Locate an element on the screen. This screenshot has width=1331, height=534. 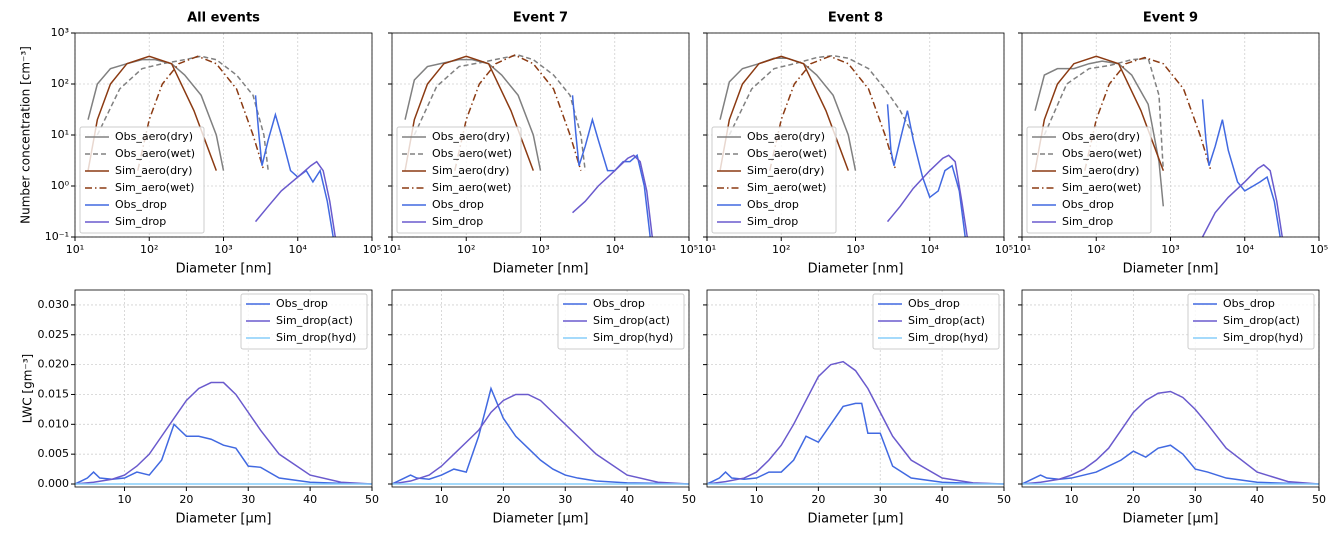
y-tick-label: 10⁻¹ is located at coordinates (57, 236).